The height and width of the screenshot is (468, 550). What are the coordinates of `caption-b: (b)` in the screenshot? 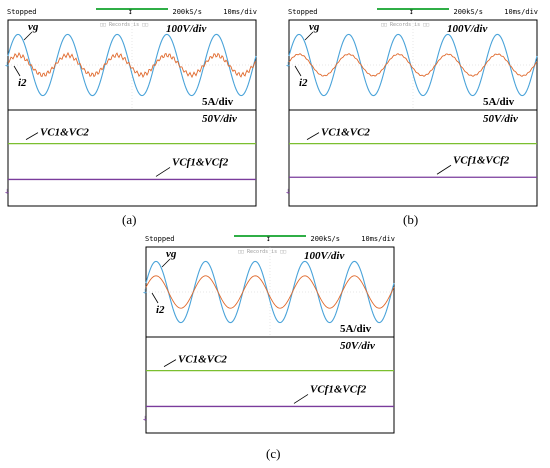 It's located at (411, 219).